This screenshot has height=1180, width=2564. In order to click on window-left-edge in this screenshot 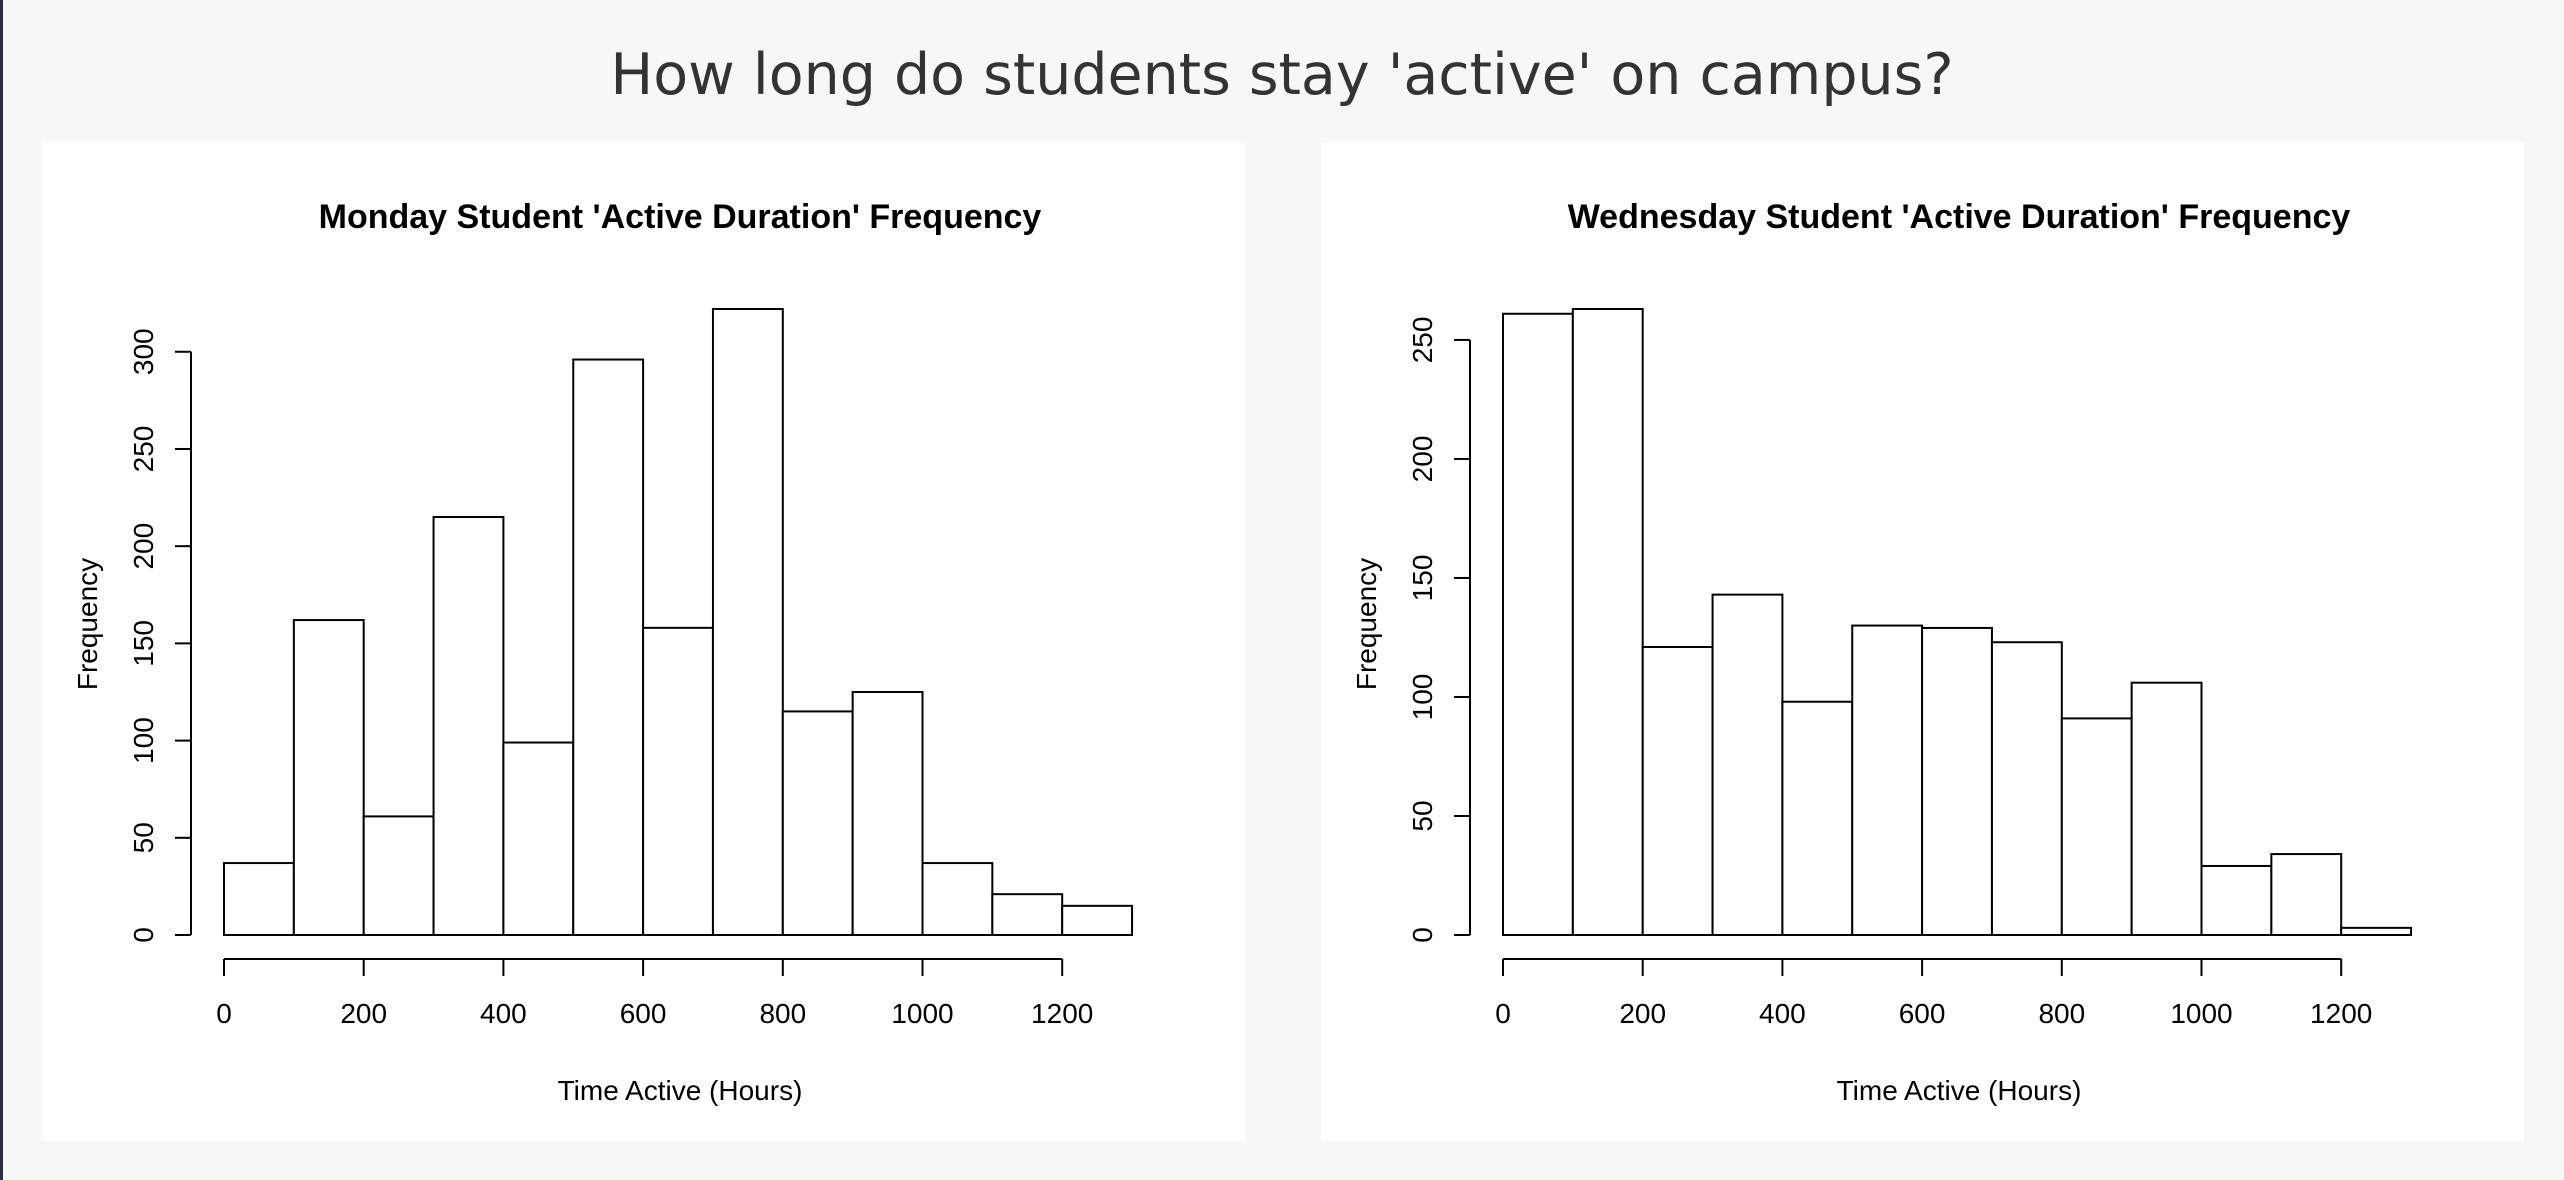, I will do `click(1, 590)`.